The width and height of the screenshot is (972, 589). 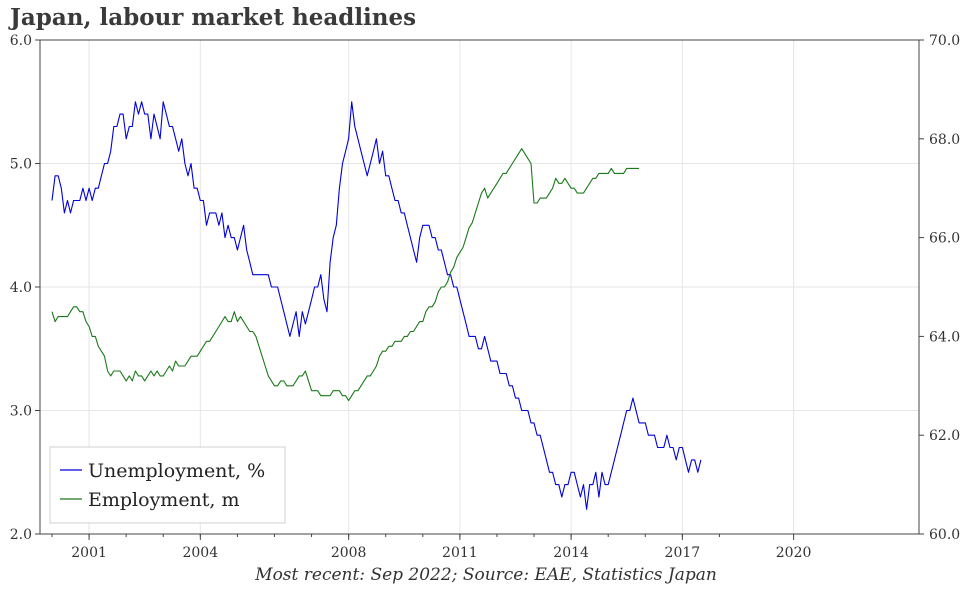 What do you see at coordinates (683, 553) in the screenshot?
I see `x-tick-label: 2017` at bounding box center [683, 553].